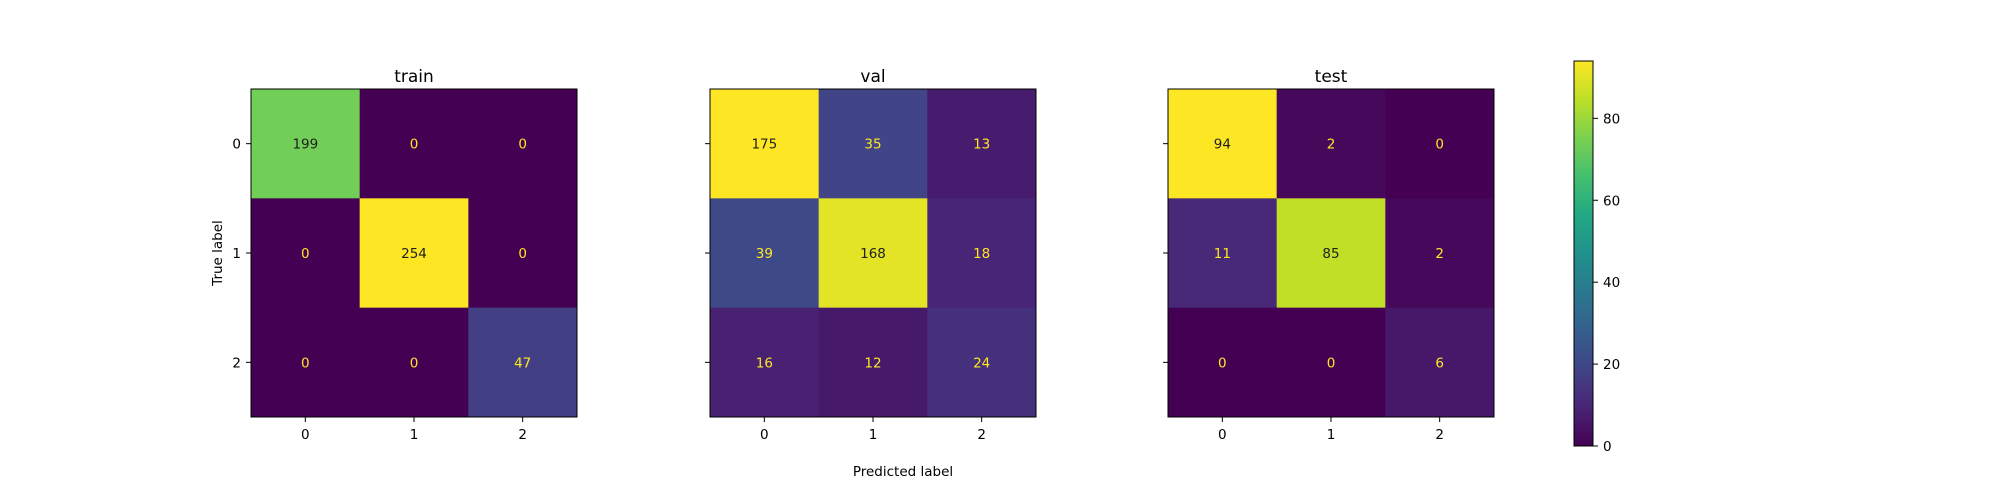  I want to click on y-axis-label: True label, so click(218, 253).